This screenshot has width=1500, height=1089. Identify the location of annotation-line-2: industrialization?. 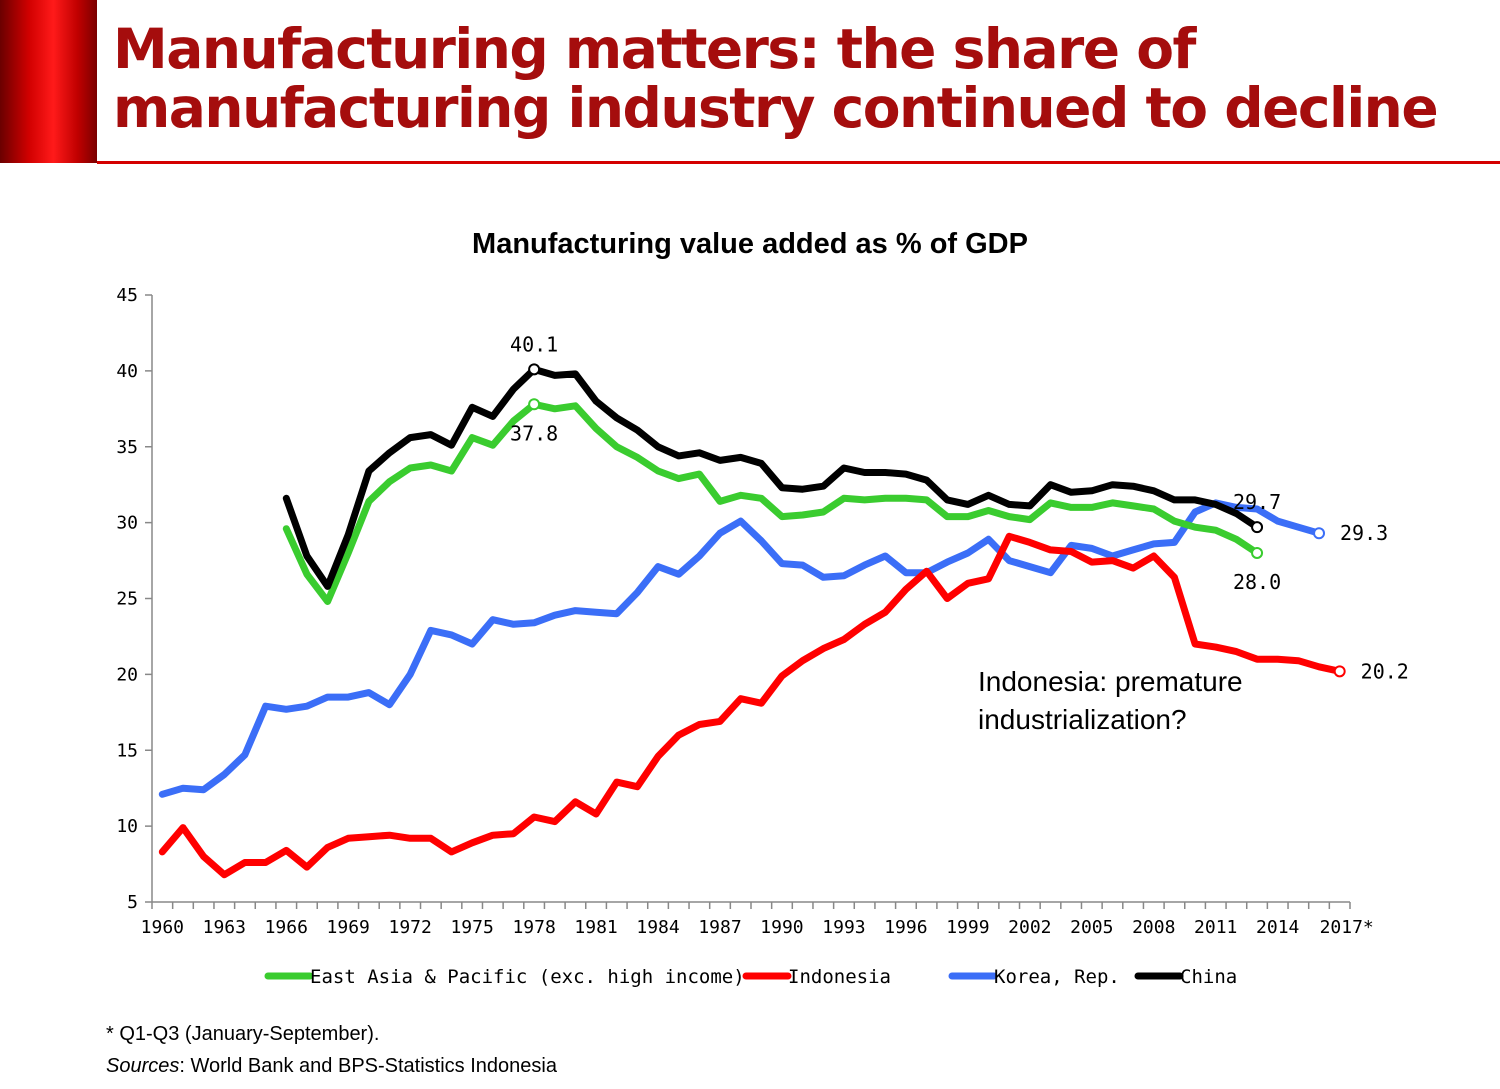
(1082, 719).